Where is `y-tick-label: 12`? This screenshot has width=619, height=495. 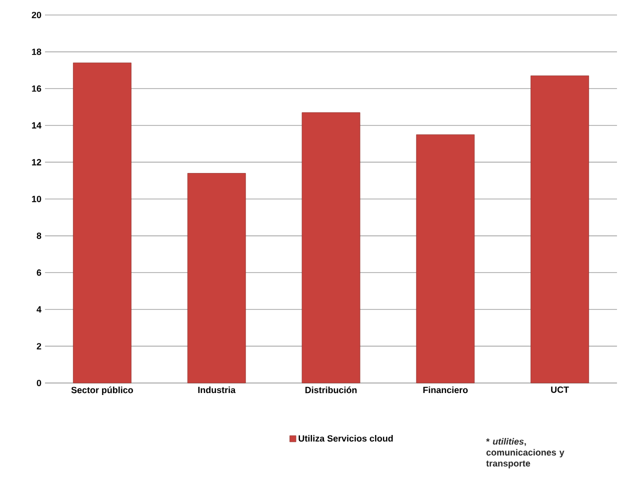 y-tick-label: 12 is located at coordinates (37, 162).